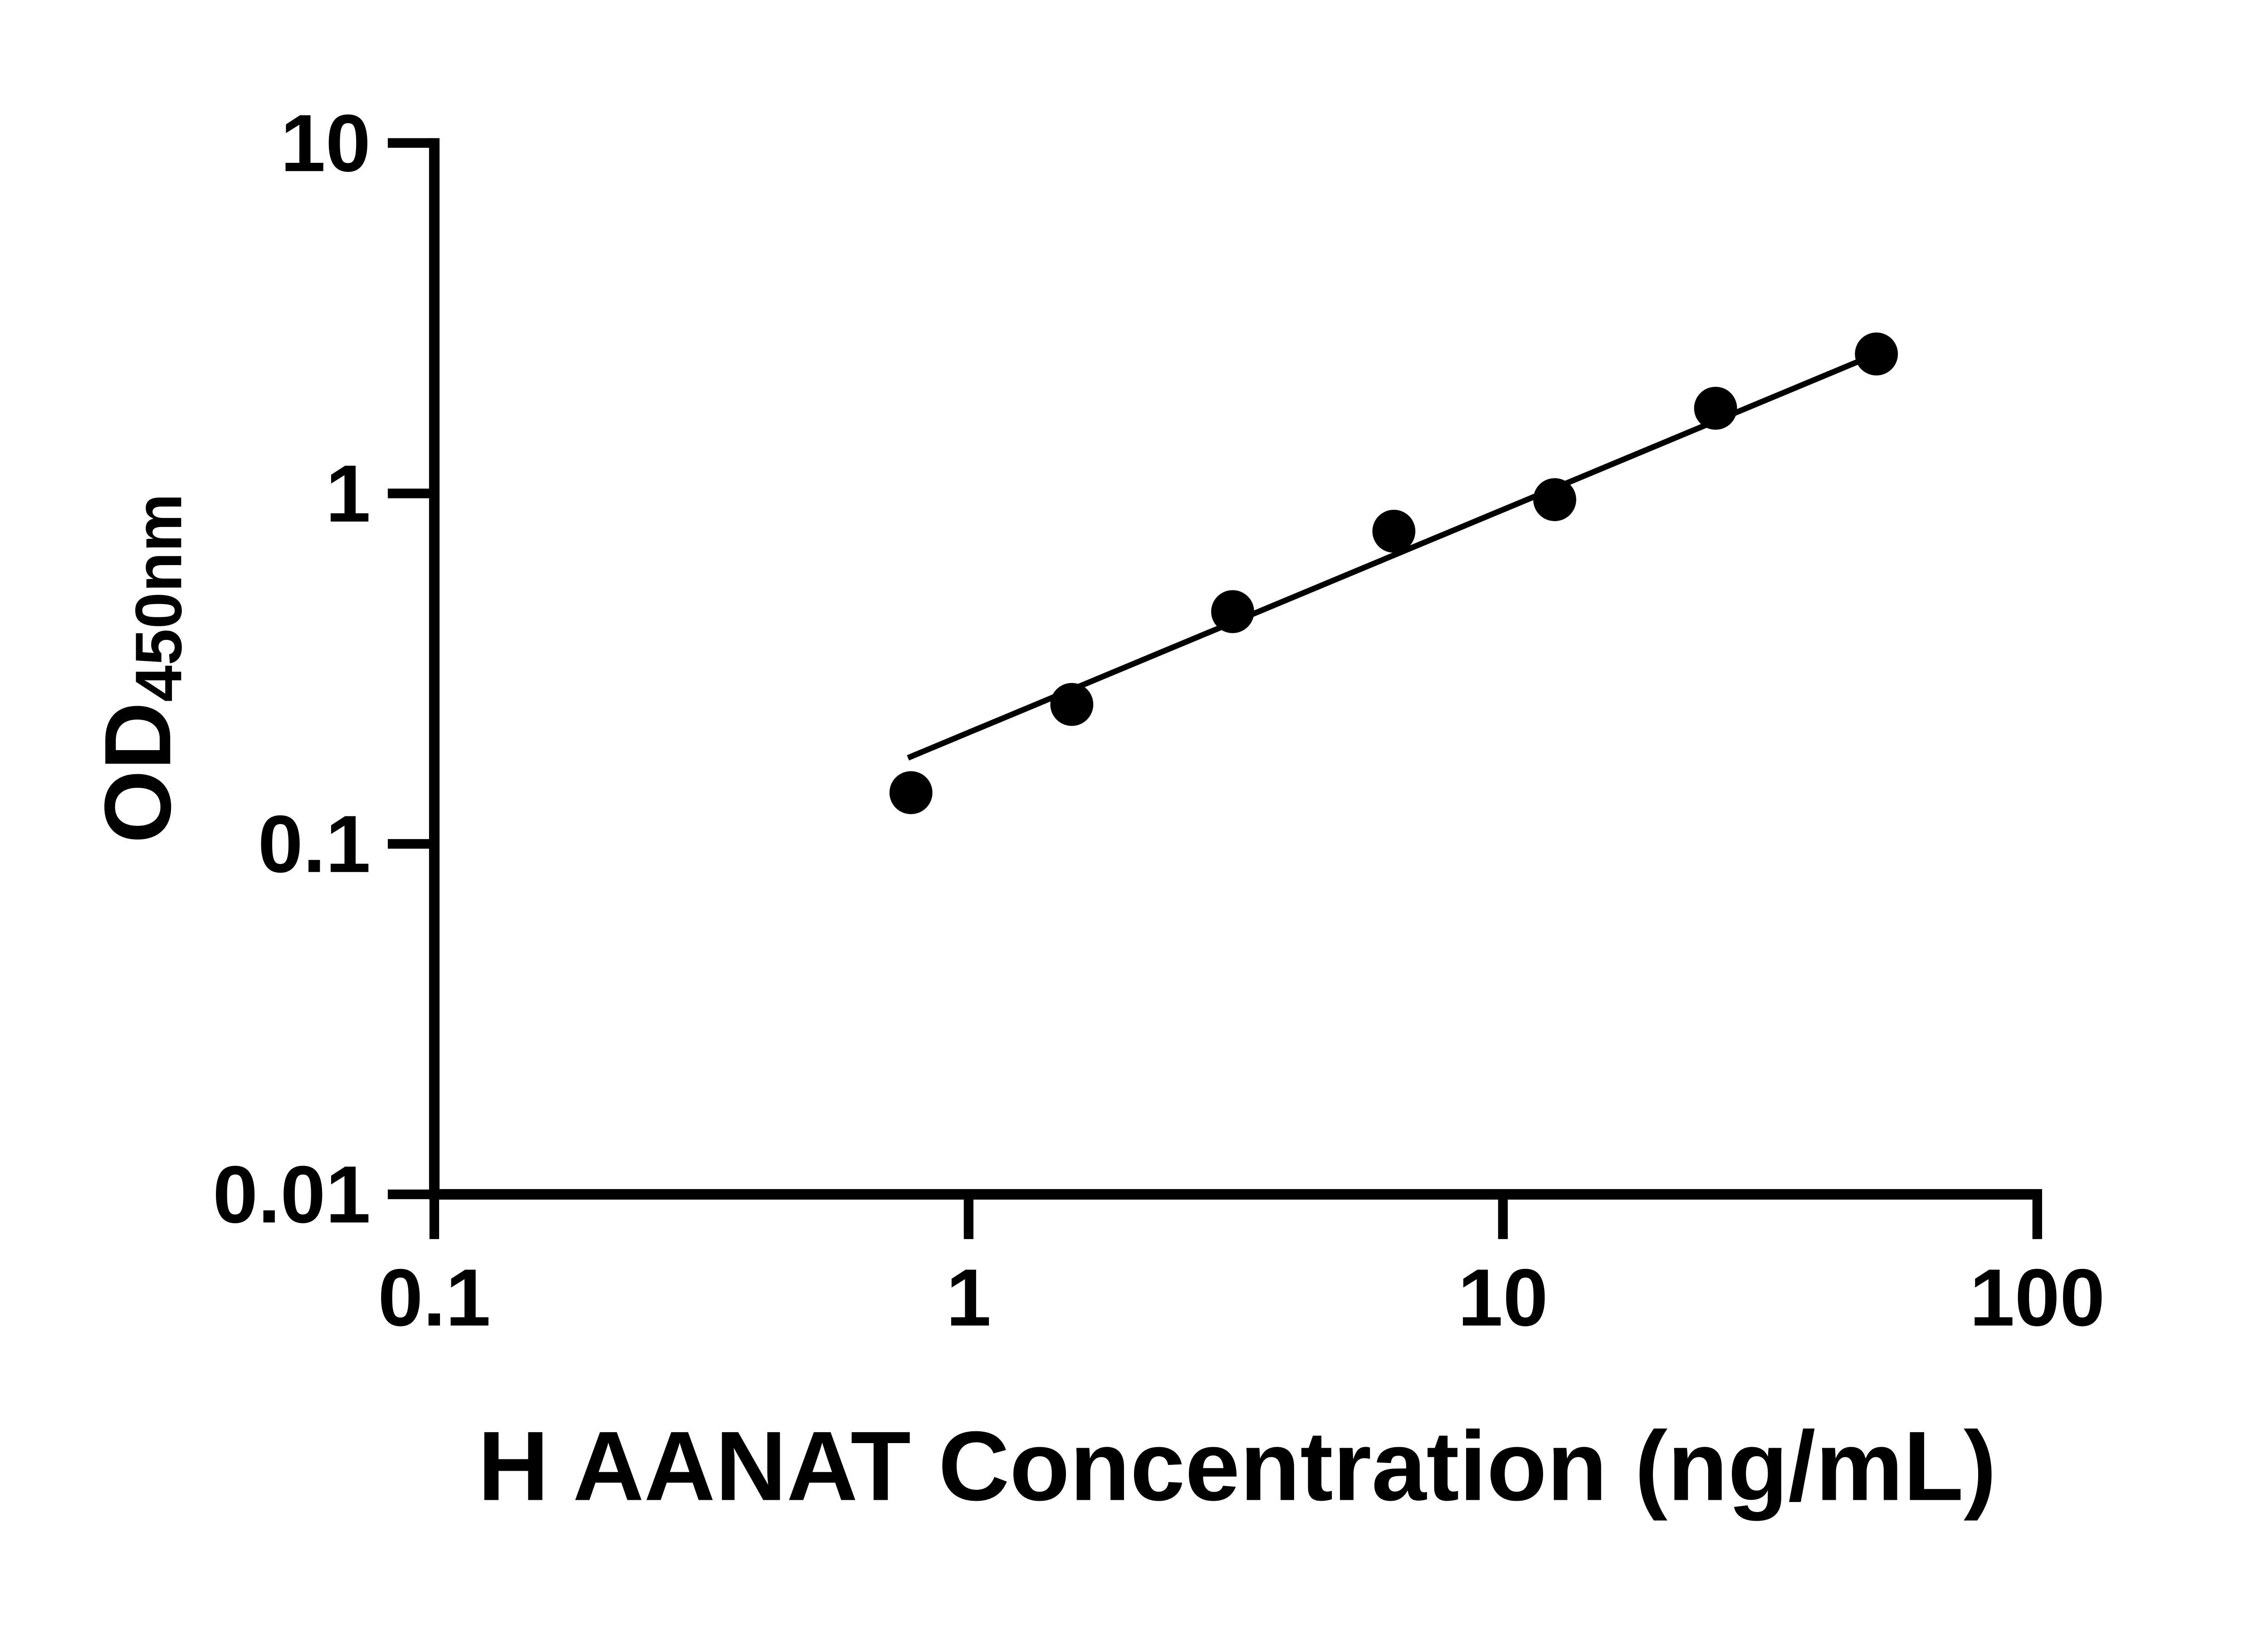 The image size is (2268, 1649). What do you see at coordinates (1503, 1297) in the screenshot?
I see `x-tick-label-10: 10` at bounding box center [1503, 1297].